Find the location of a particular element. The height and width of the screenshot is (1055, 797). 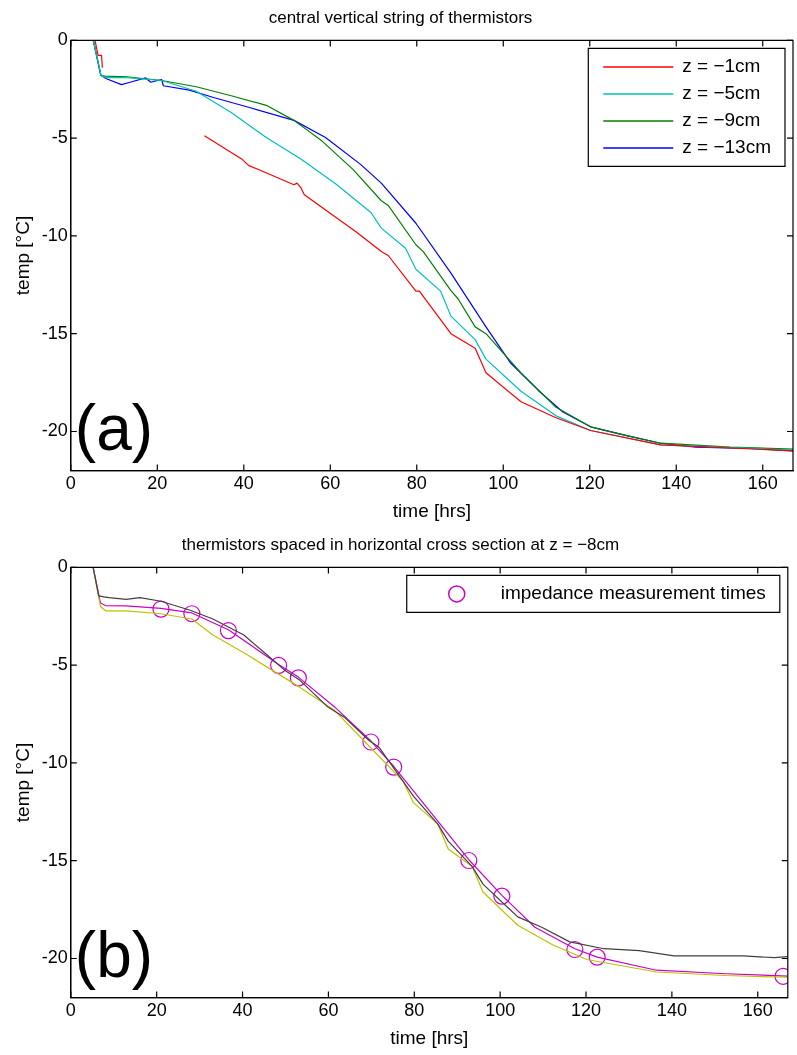

annotation: (b) is located at coordinates (114, 955).